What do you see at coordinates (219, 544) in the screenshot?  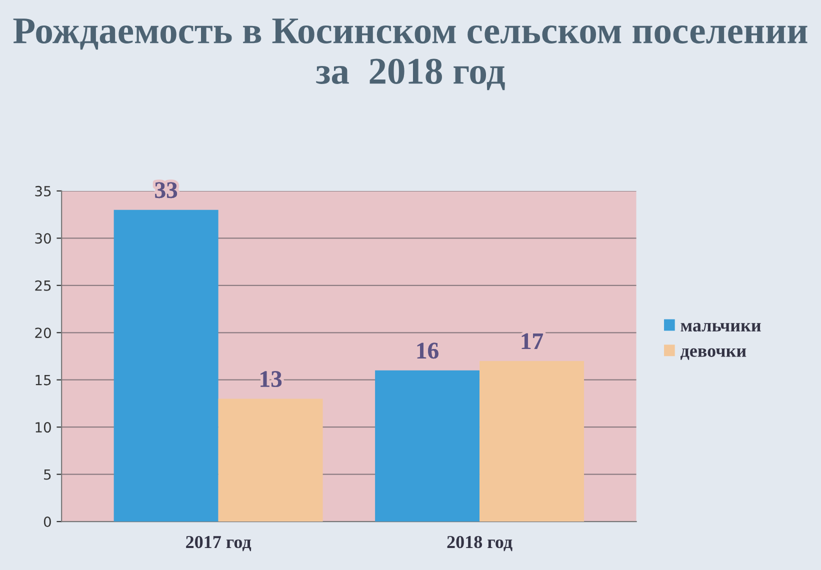 I see `x-tick-label: 2017 год` at bounding box center [219, 544].